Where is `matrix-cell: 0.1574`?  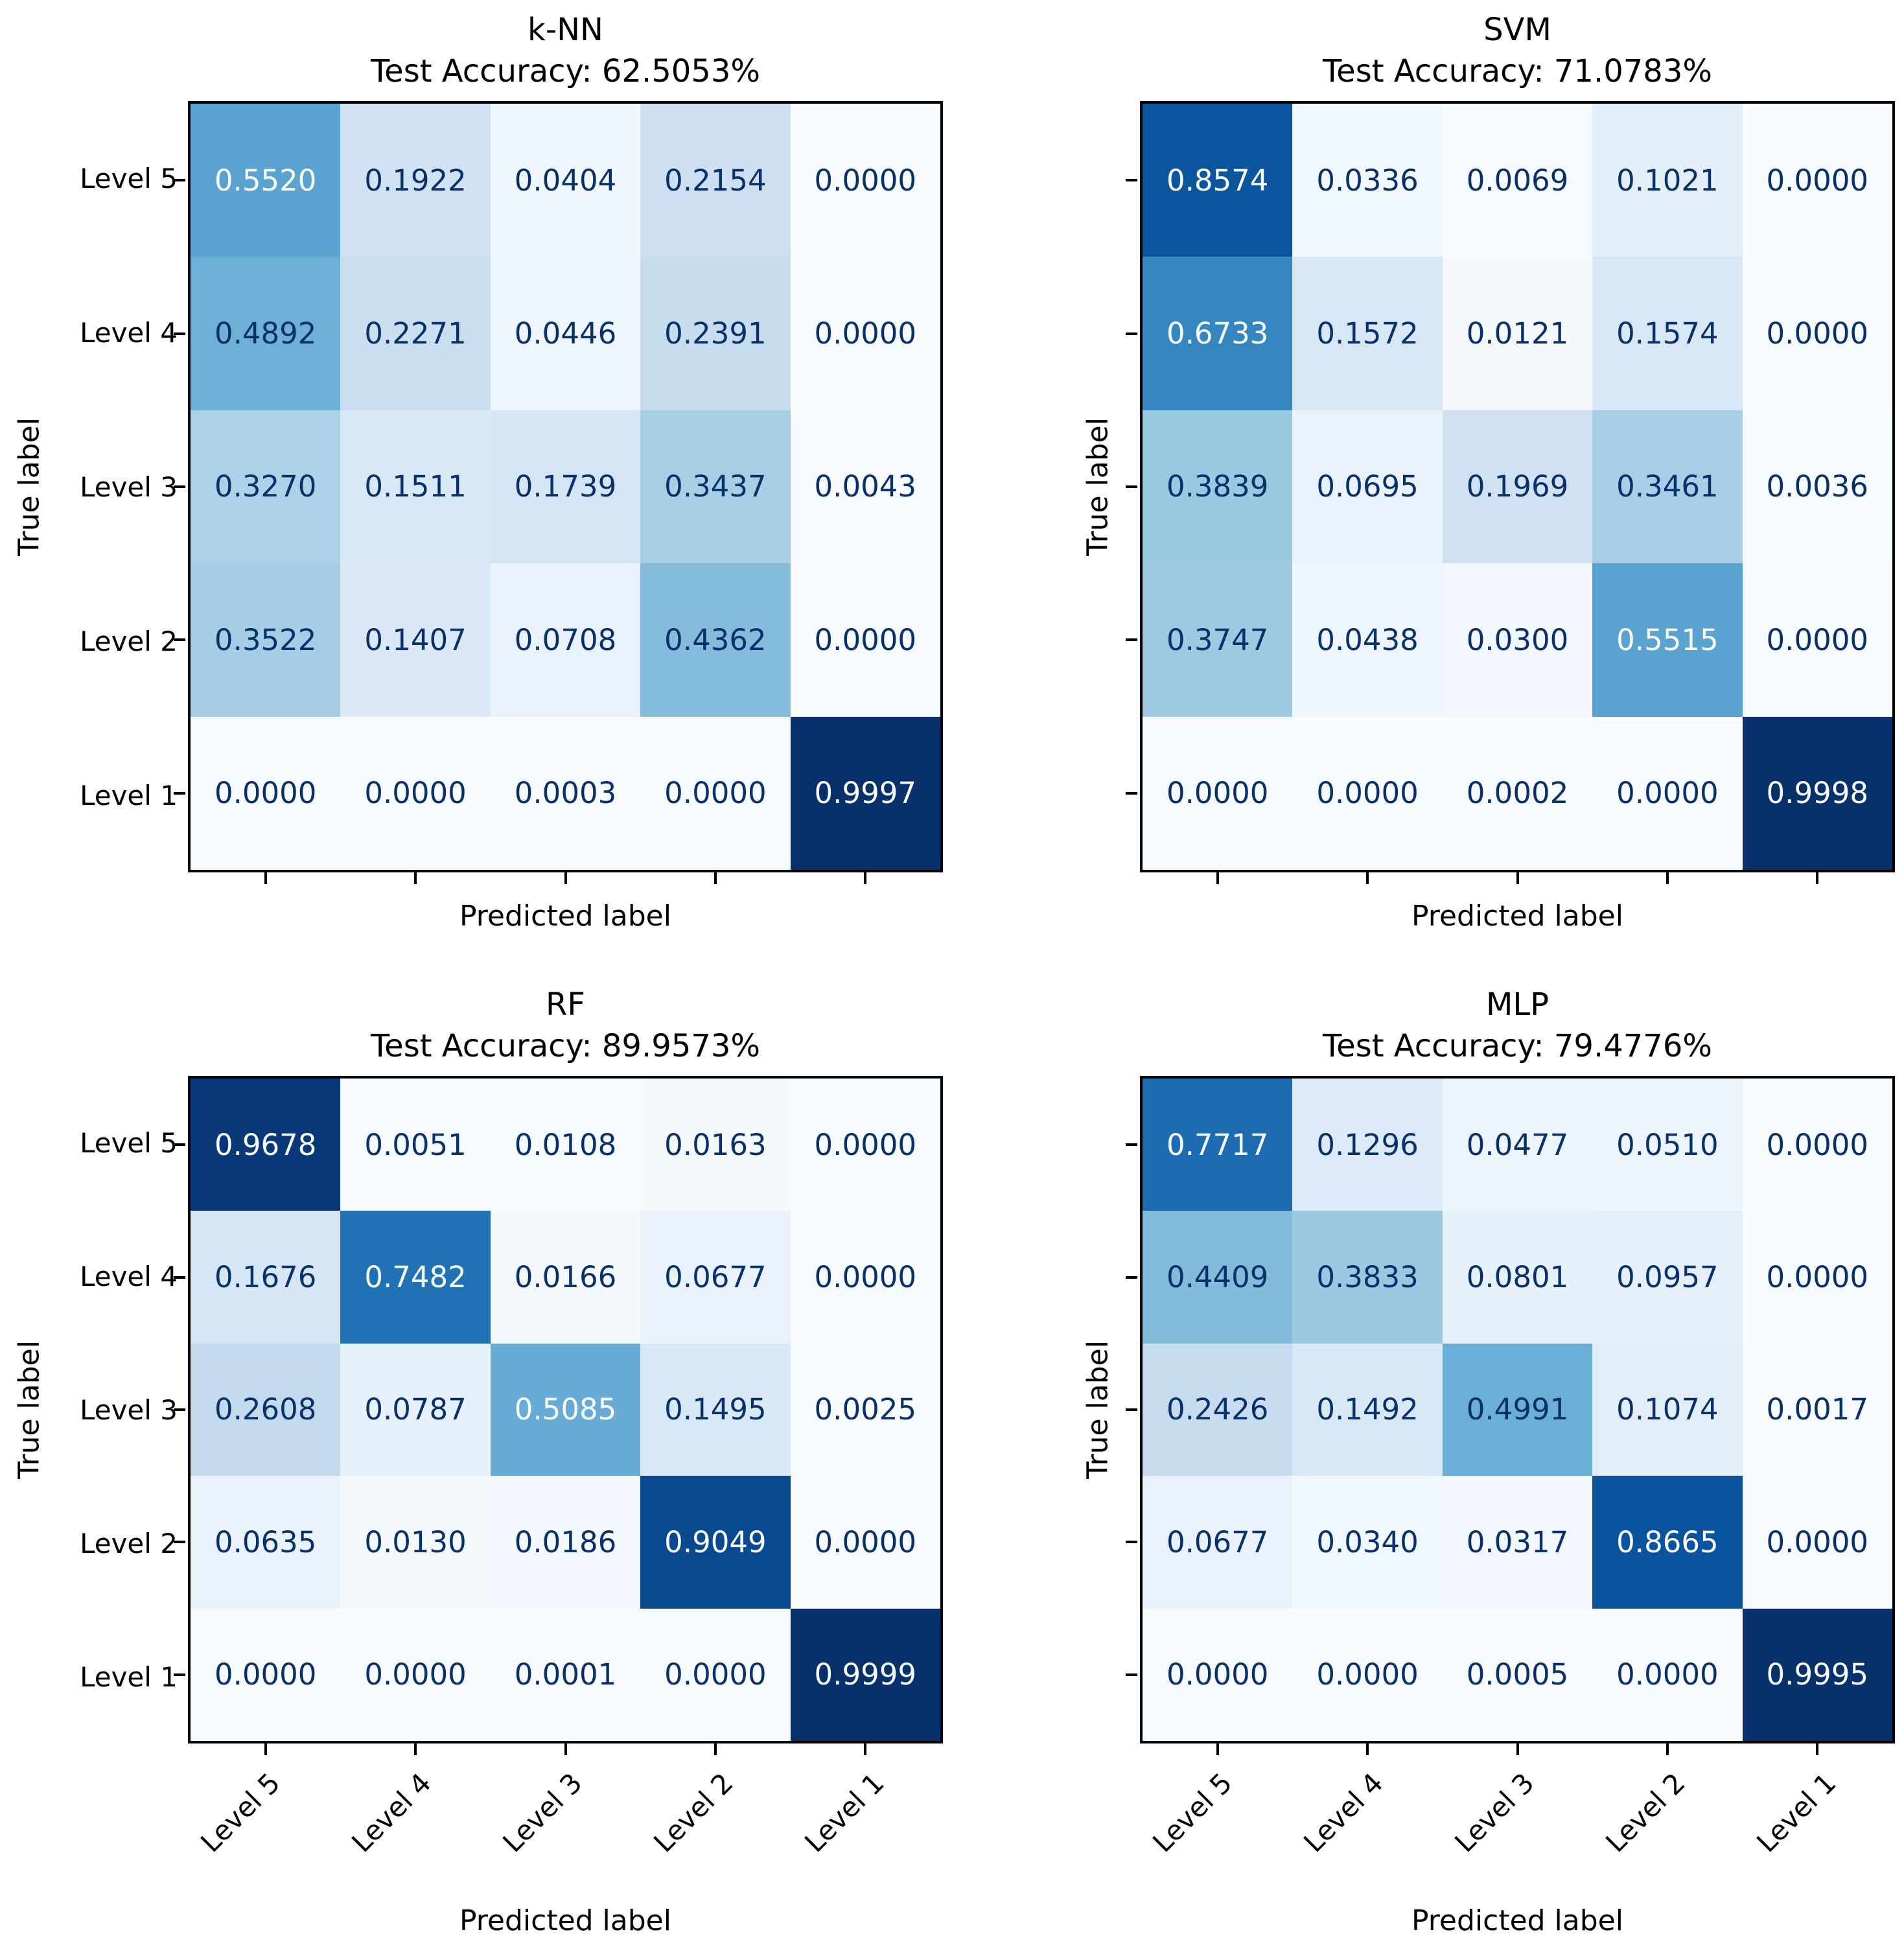 matrix-cell: 0.1574 is located at coordinates (1668, 333).